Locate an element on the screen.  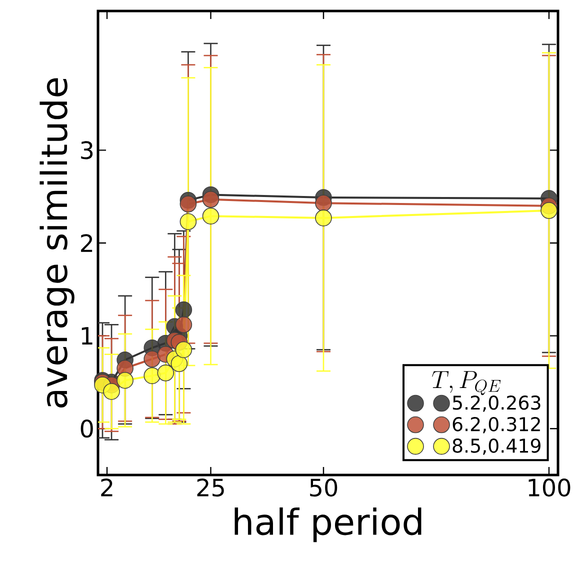
y-axis-title: average similitude is located at coordinates (57, 243).